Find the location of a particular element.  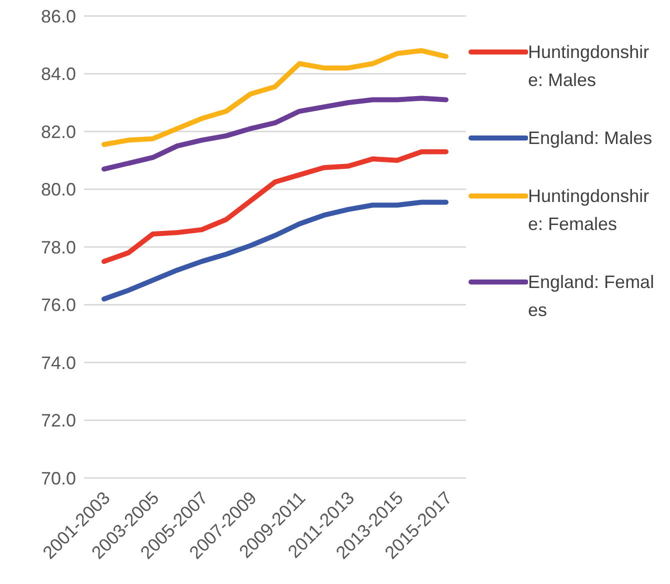

y-tick-label: 86.0 is located at coordinates (58, 16).